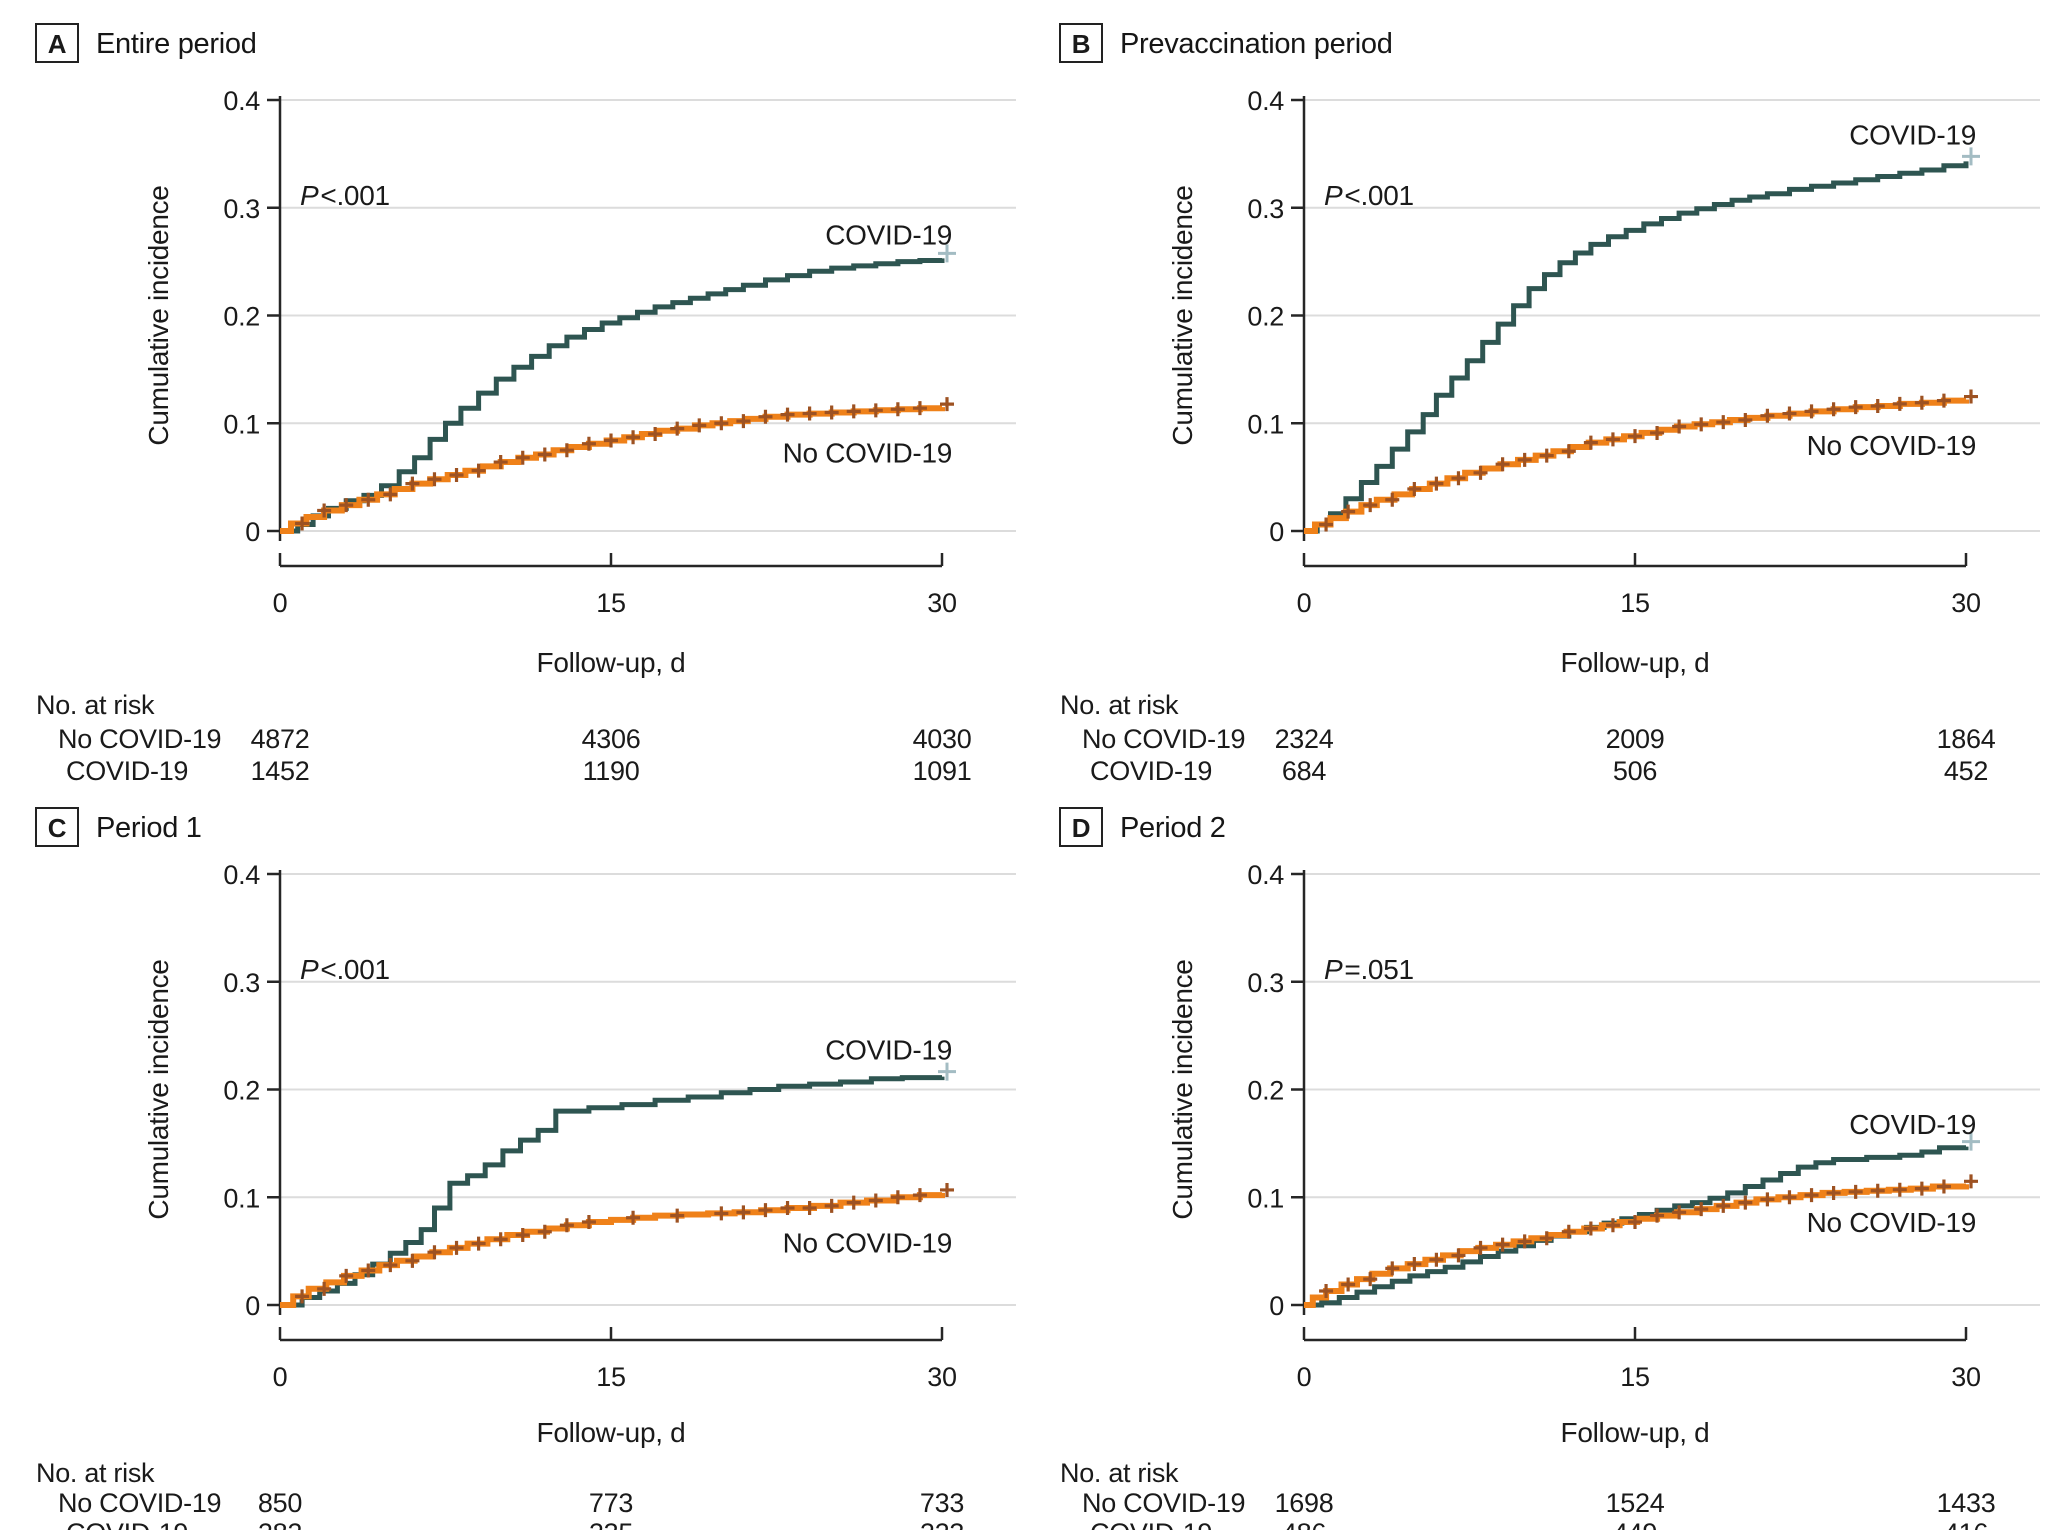 The image size is (2048, 1530). Describe the element at coordinates (1966, 1503) in the screenshot. I see `risk-value: 1433` at that location.